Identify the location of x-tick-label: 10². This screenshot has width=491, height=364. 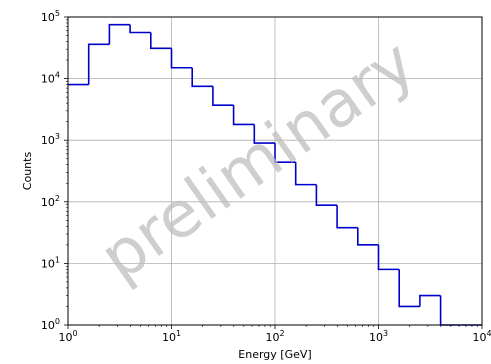
(274, 336).